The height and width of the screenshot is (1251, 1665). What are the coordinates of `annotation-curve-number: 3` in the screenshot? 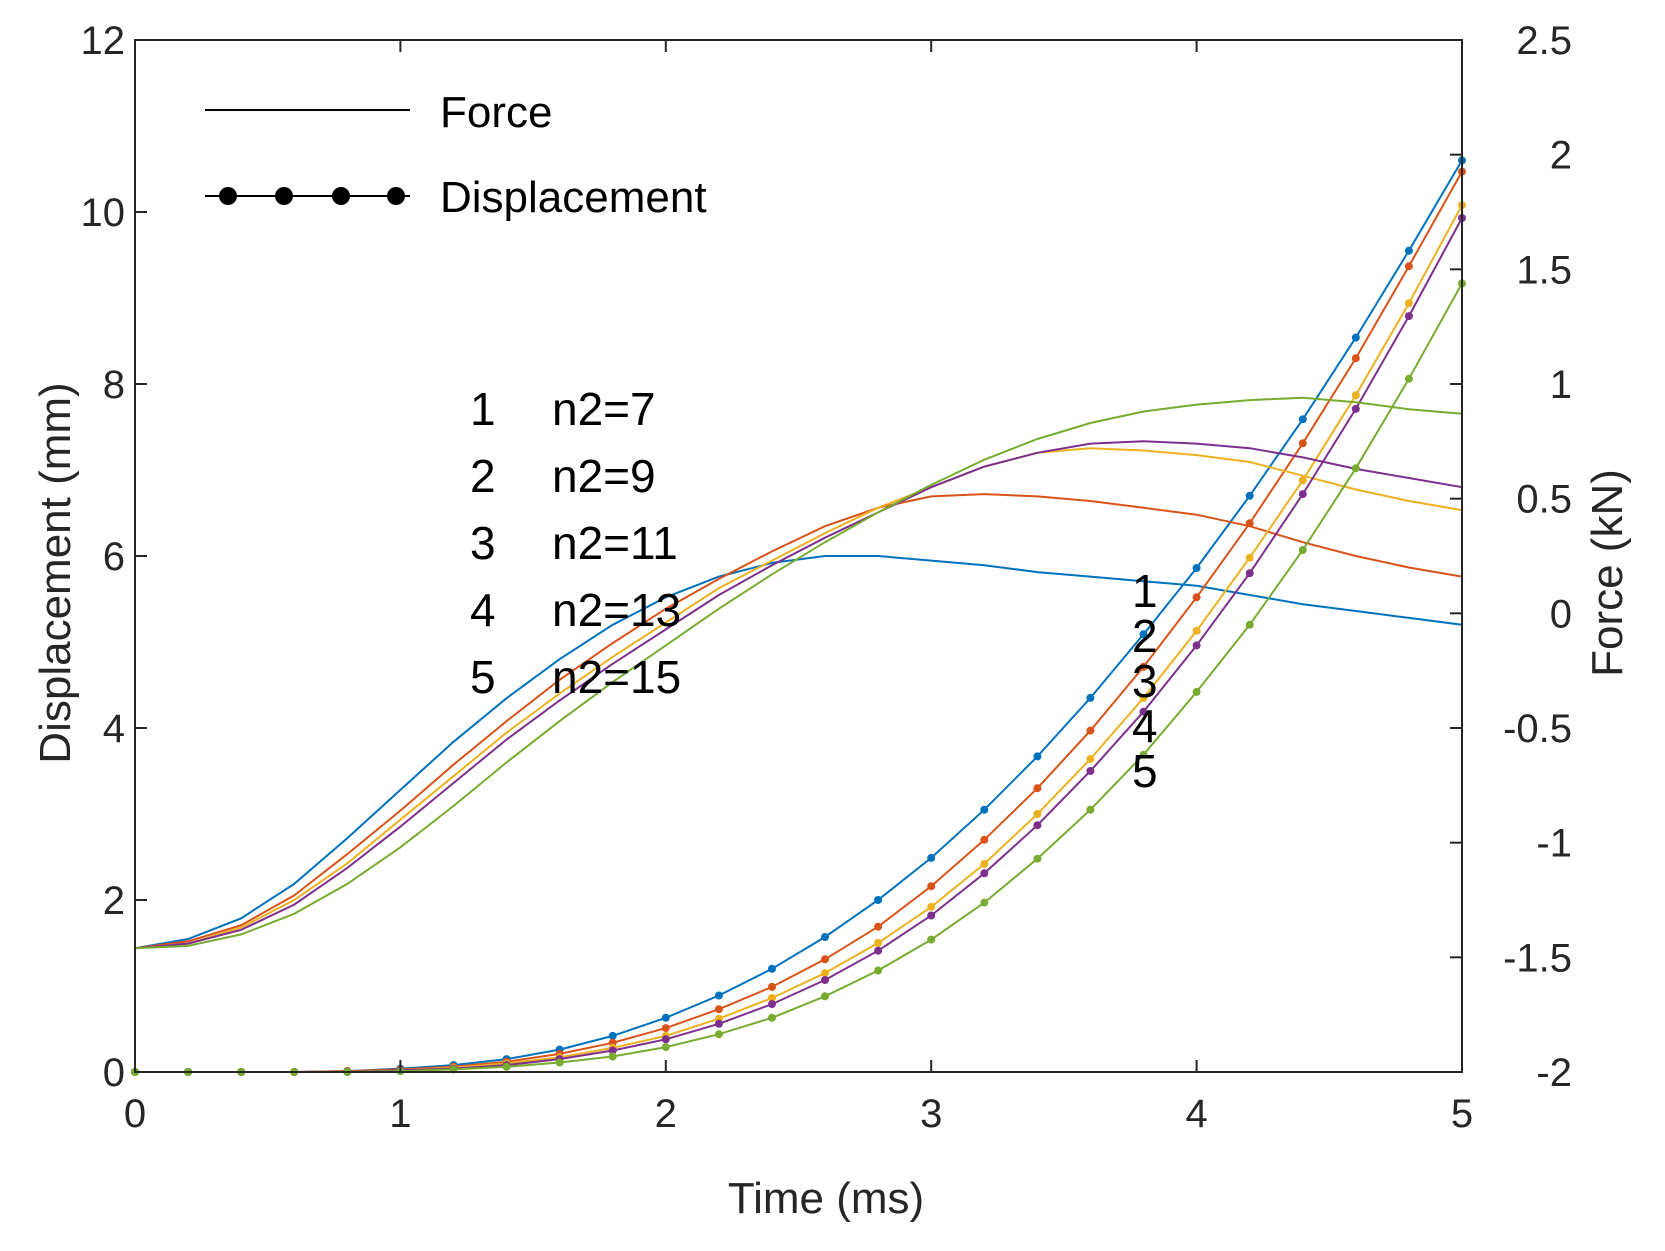 It's located at (1145, 681).